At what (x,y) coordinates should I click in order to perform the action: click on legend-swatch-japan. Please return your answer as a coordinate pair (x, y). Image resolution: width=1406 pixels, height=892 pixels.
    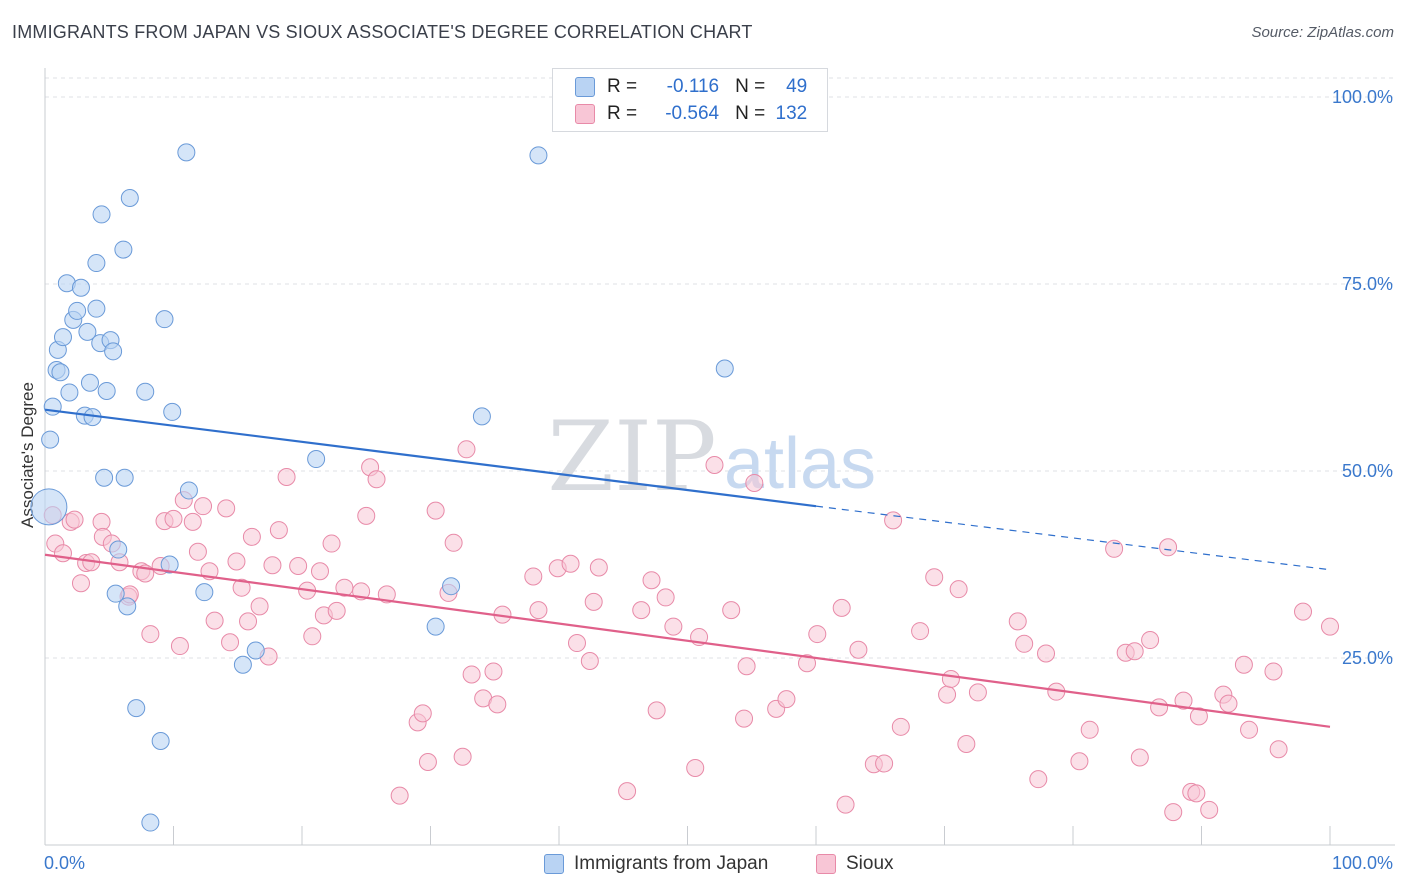
    Looking at the image, I should click on (585, 87).